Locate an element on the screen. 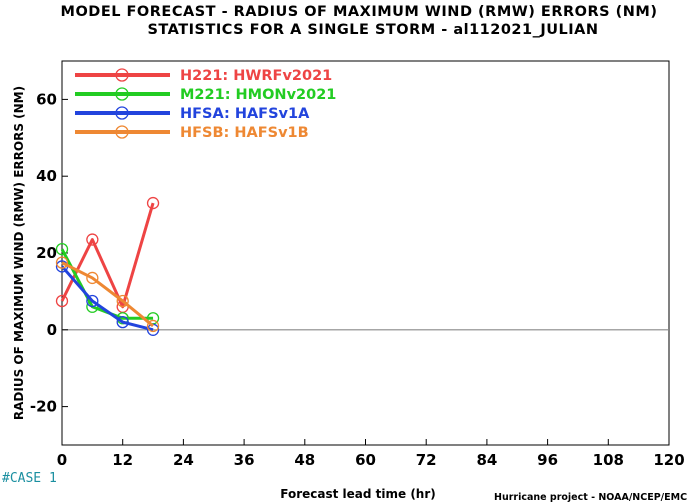 Image resolution: width=700 pixels, height=503 pixels. case-label: #CASE 1 is located at coordinates (29, 478).